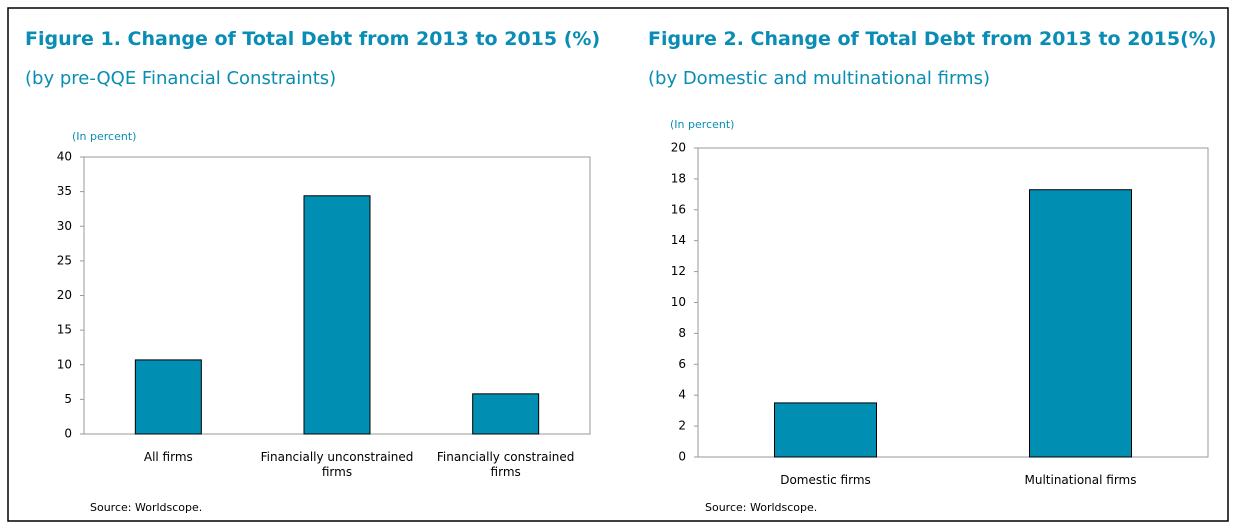 The height and width of the screenshot is (529, 1236). Describe the element at coordinates (168, 457) in the screenshot. I see `x-tick-label: All firms` at that location.